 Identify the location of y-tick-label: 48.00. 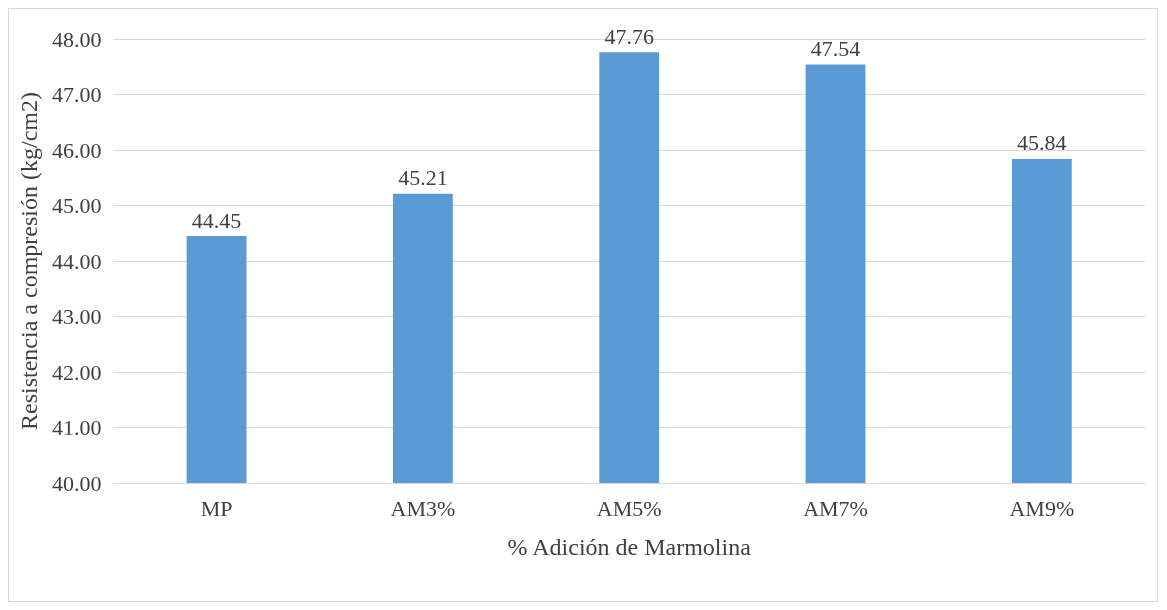
(76, 39).